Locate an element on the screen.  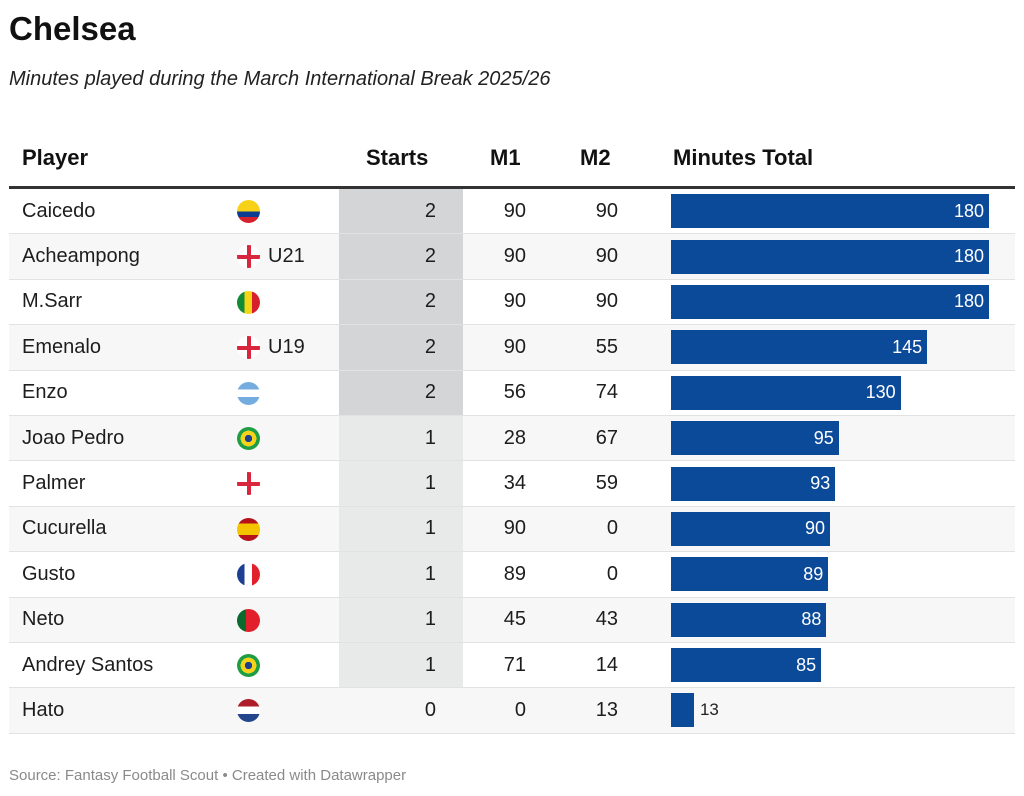
table-row: Cucurella 1 90 0 90 is located at coordinates (512, 529).